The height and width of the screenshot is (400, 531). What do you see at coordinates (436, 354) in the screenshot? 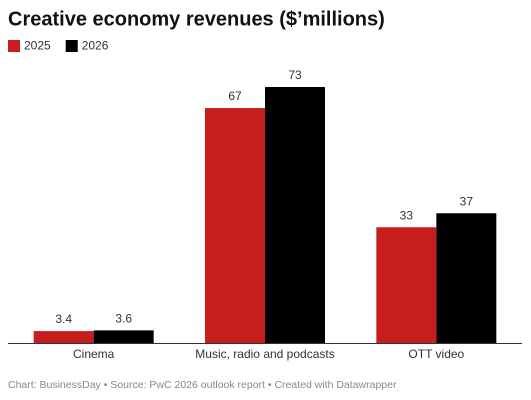
I see `x-tick-label: OTT video` at bounding box center [436, 354].